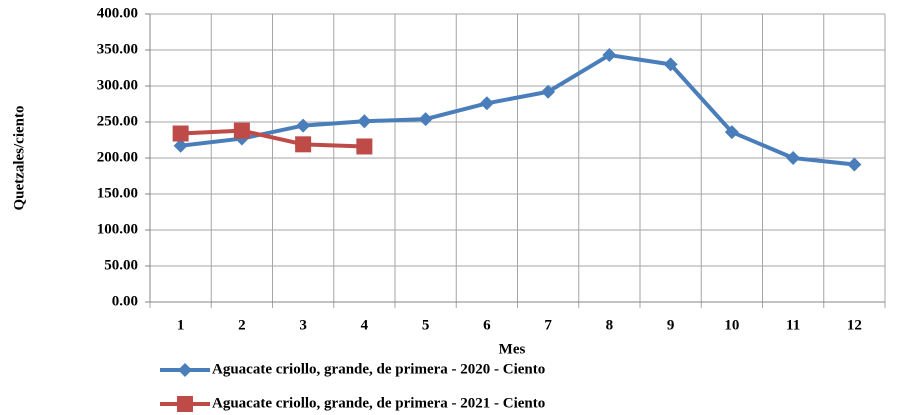  Describe the element at coordinates (365, 325) in the screenshot. I see `x-tick-label: 4` at that location.